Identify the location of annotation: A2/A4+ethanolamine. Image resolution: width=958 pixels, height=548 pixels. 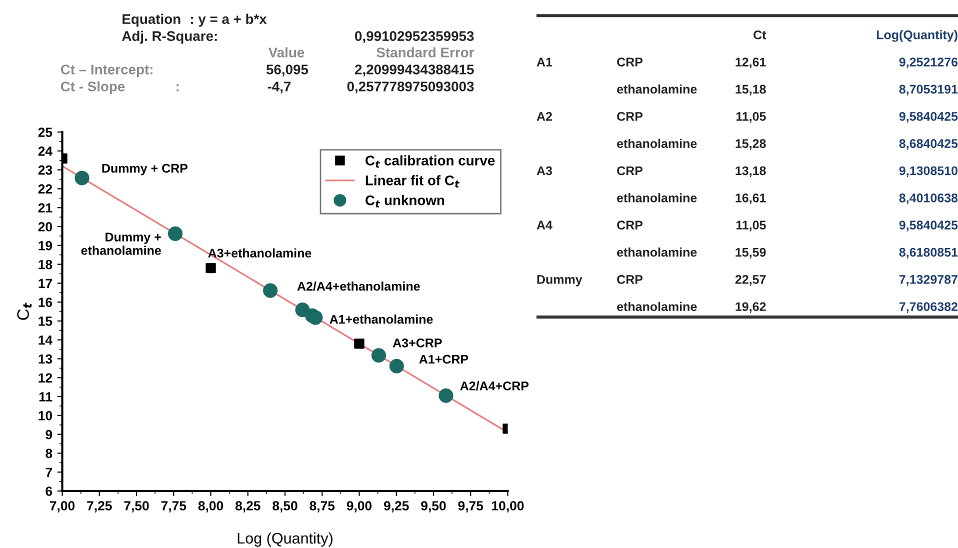
(358, 286).